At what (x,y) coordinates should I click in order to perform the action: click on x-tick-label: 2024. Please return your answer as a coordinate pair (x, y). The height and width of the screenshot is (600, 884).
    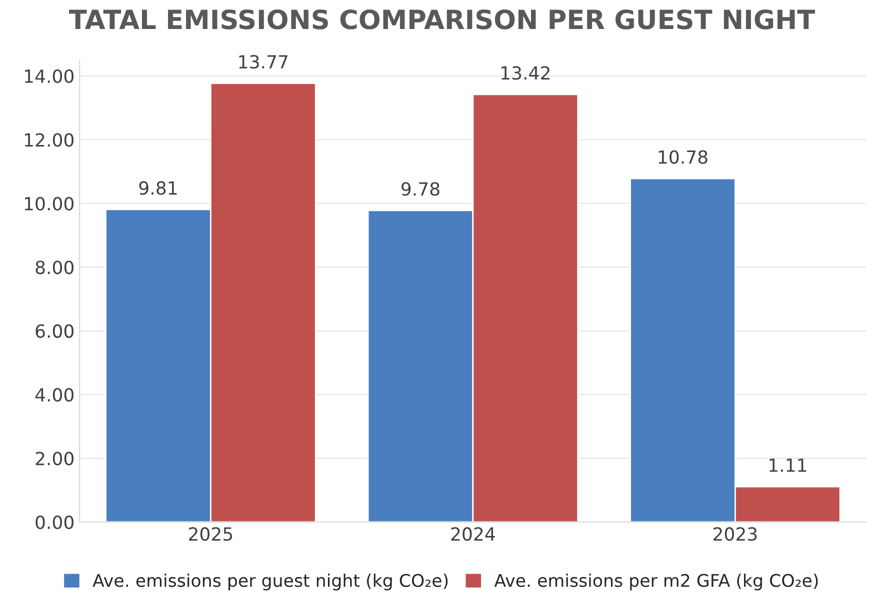
    Looking at the image, I should click on (473, 534).